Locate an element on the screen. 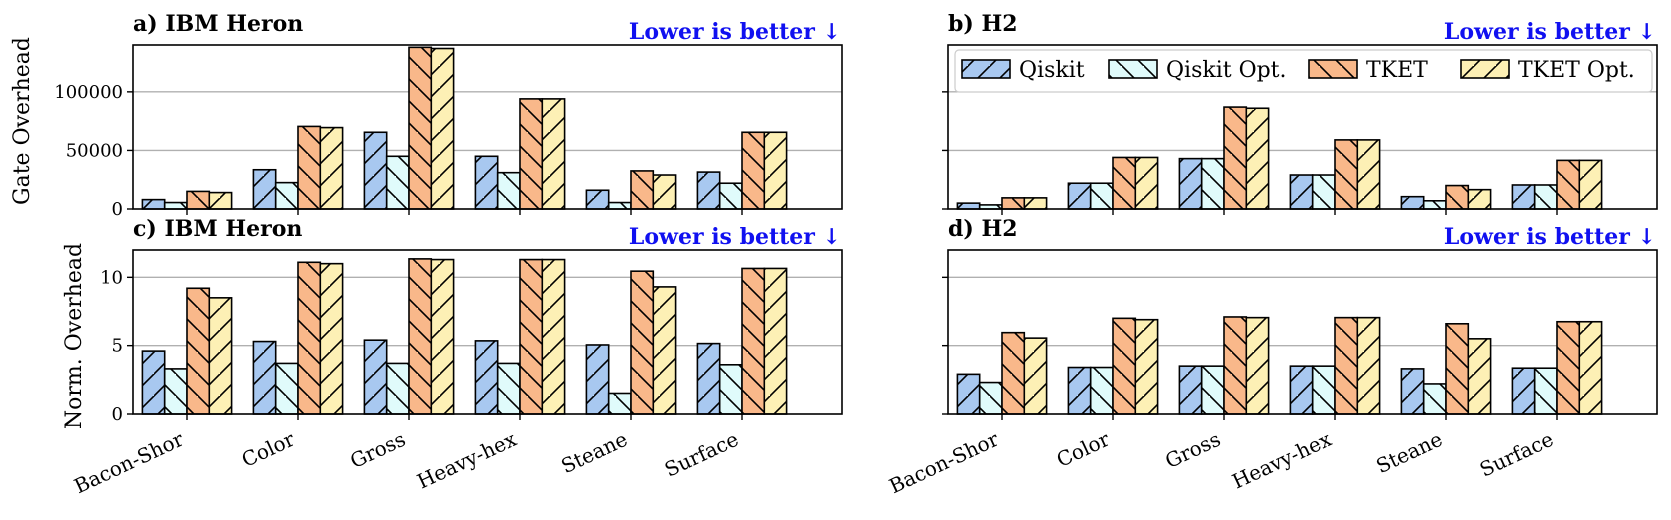 The image size is (1671, 520). y-tick-label: 10 is located at coordinates (111, 277).